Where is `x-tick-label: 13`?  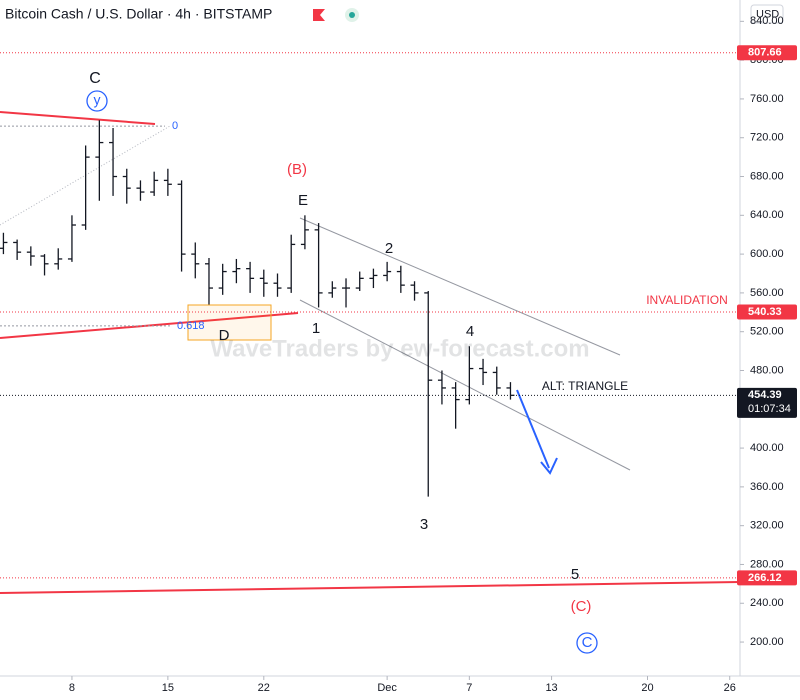
x-tick-label: 13 is located at coordinates (551, 688).